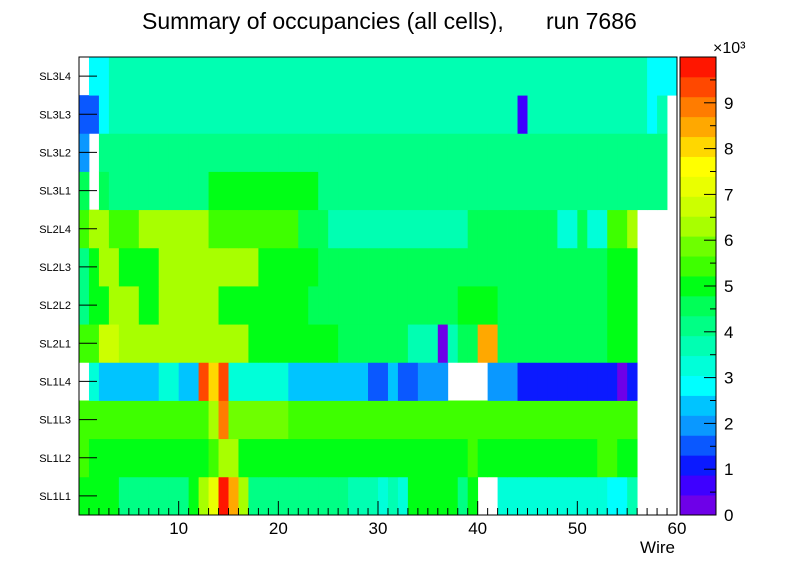 This screenshot has height=577, width=796. I want to click on color-tick-label: 5, so click(728, 286).